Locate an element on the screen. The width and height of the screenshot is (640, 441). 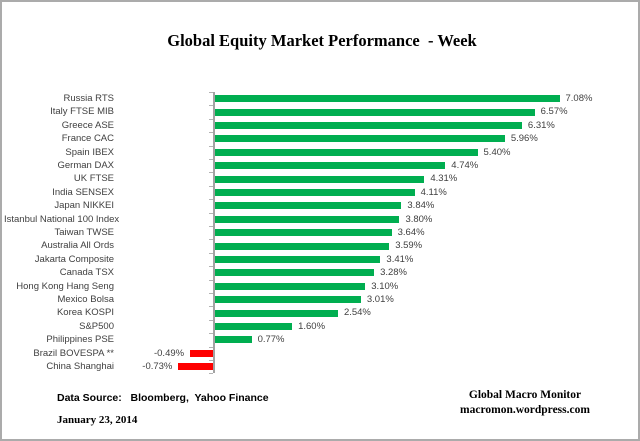
category-label: Canada TSX is located at coordinates (86, 273).